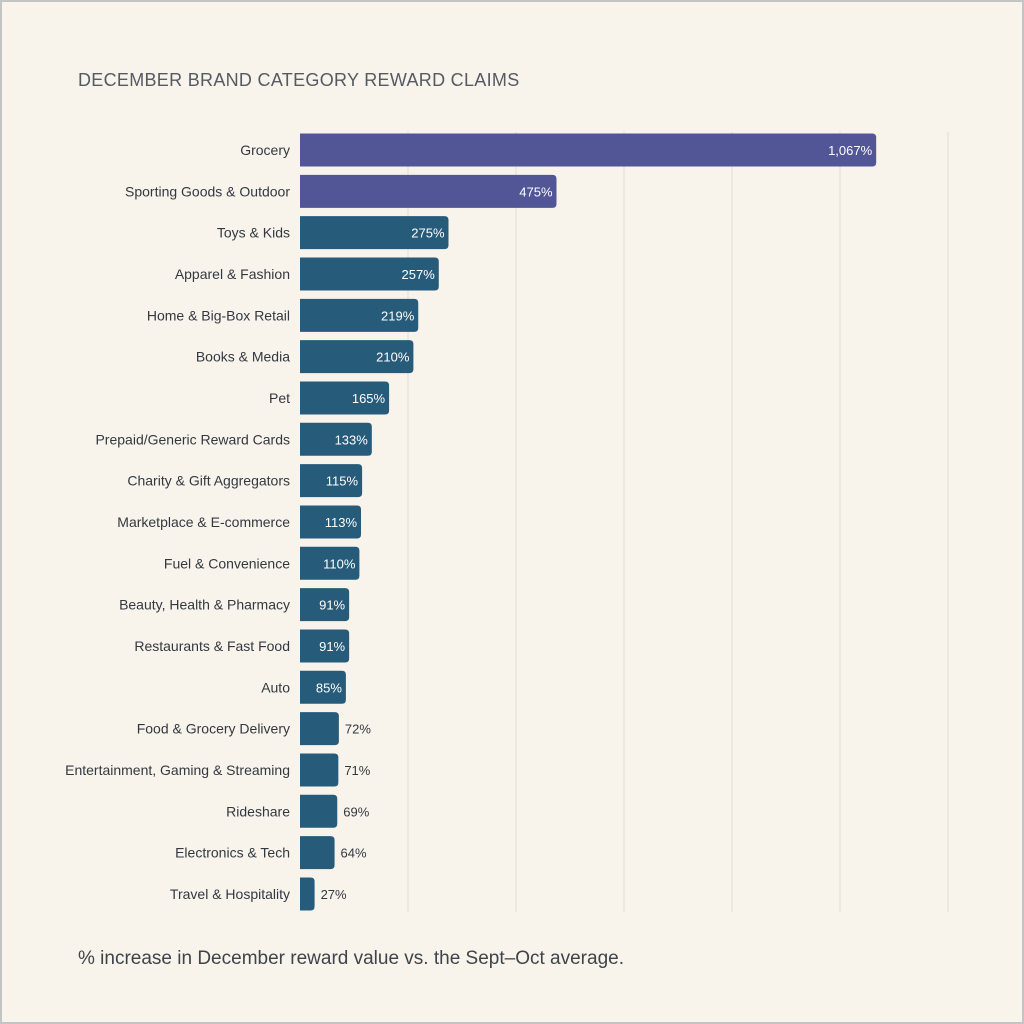  Describe the element at coordinates (177, 770) in the screenshot. I see `category-label: Entertainment, Gaming & Streaming` at that location.